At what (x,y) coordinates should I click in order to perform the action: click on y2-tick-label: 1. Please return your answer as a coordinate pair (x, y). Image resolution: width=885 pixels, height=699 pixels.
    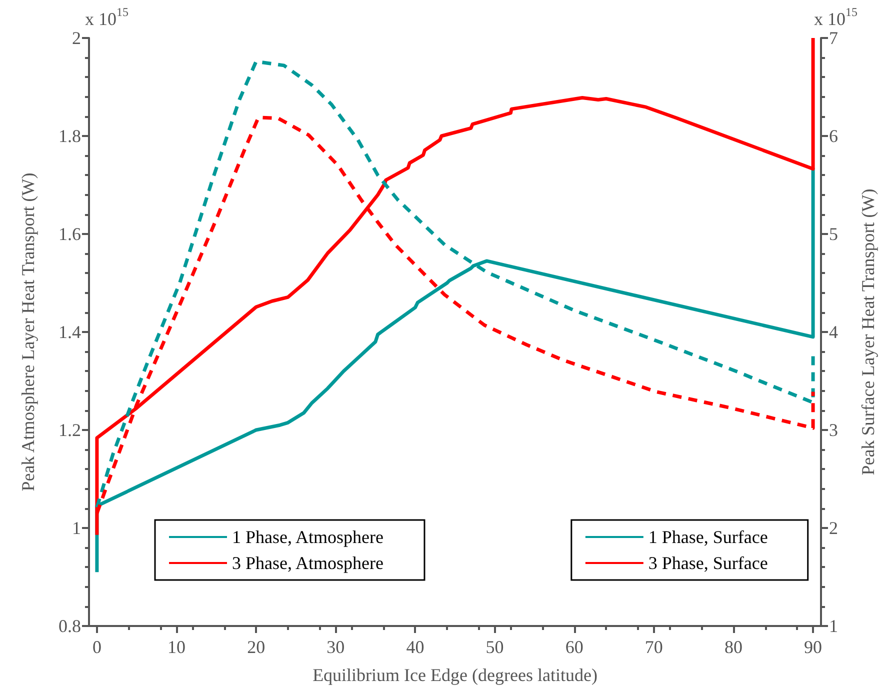
    Looking at the image, I should click on (833, 626).